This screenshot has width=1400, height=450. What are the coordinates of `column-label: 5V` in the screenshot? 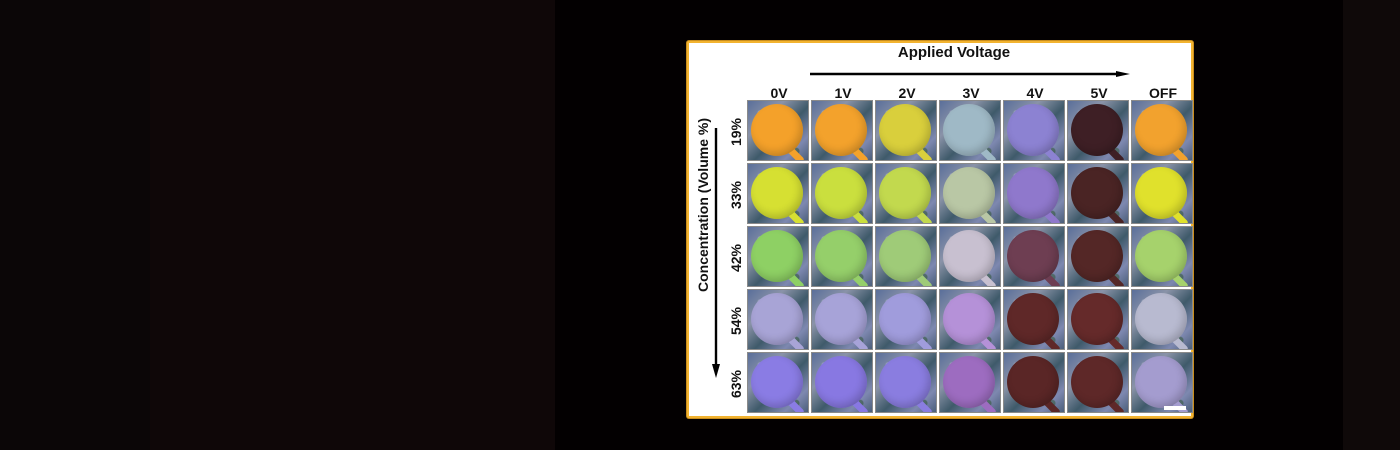 It's located at (1099, 93).